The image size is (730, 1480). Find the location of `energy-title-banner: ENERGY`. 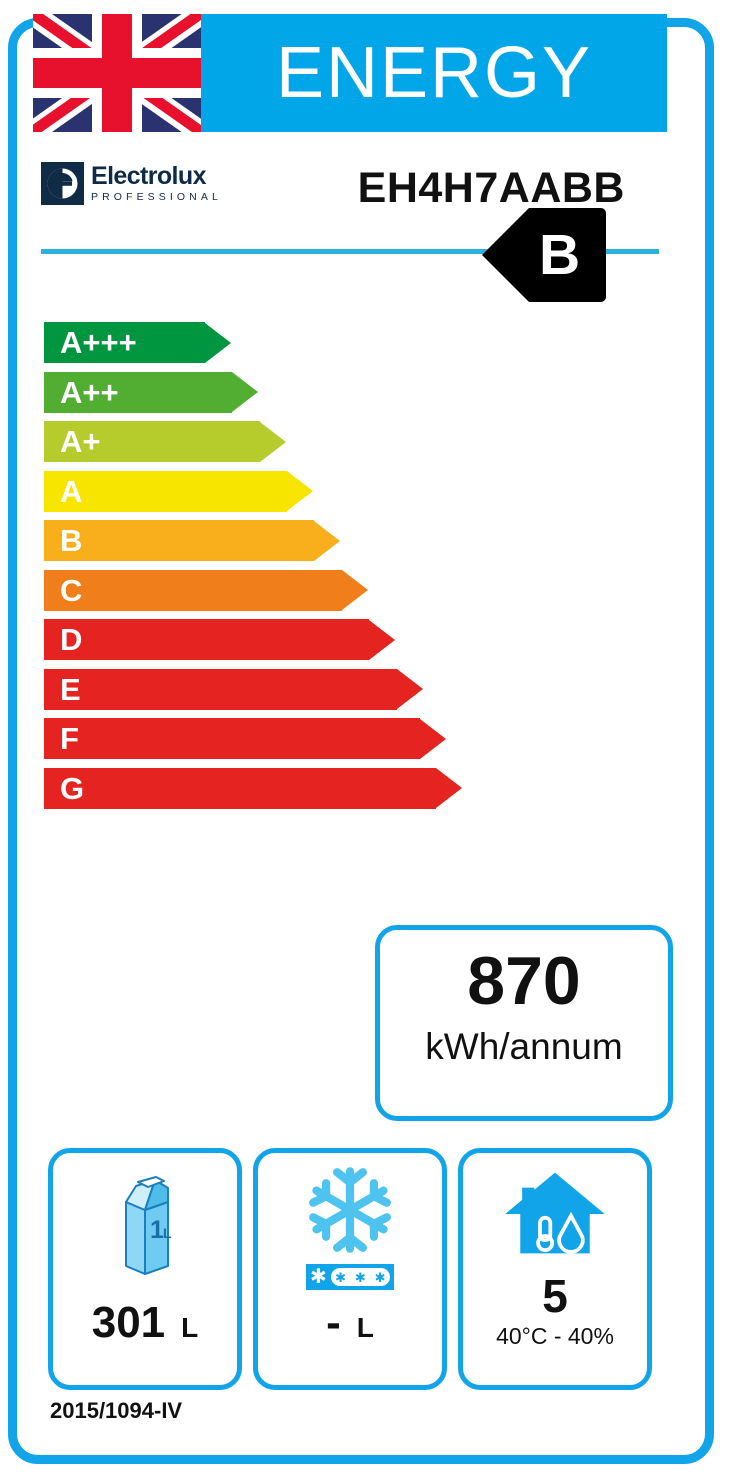

energy-title-banner: ENERGY is located at coordinates (434, 73).